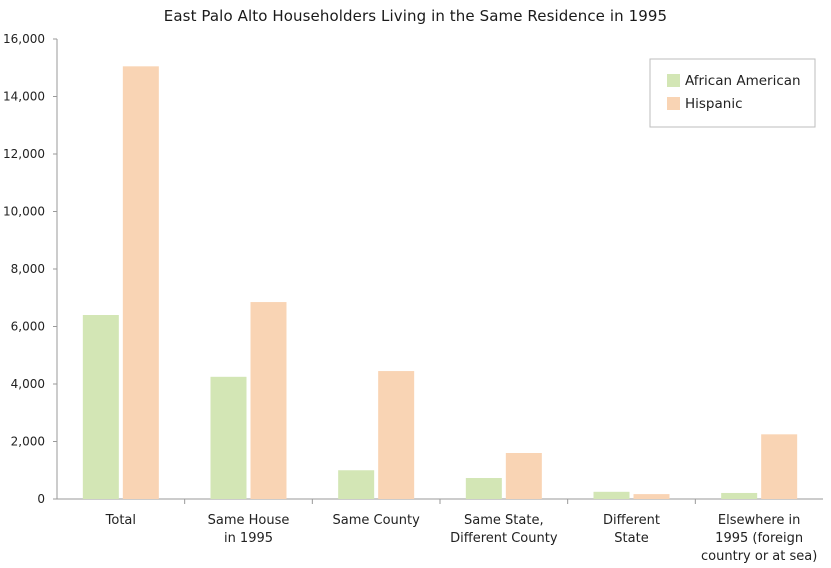 This screenshot has width=831, height=568. I want to click on legend: African American Hispanic, so click(732, 93).